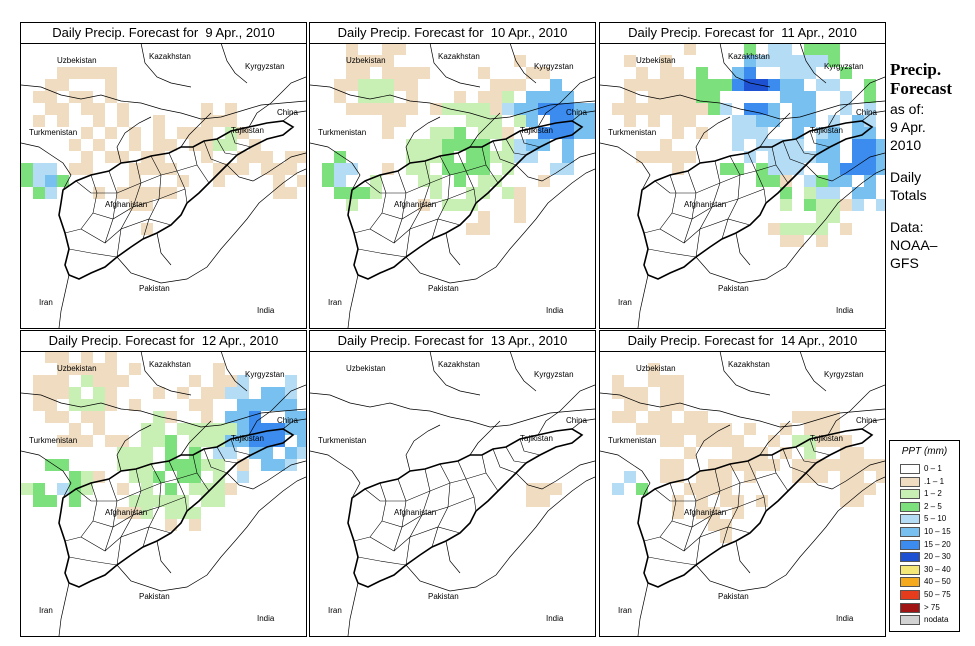  Describe the element at coordinates (937, 569) in the screenshot. I see `legend-label: 30 – 40` at that location.